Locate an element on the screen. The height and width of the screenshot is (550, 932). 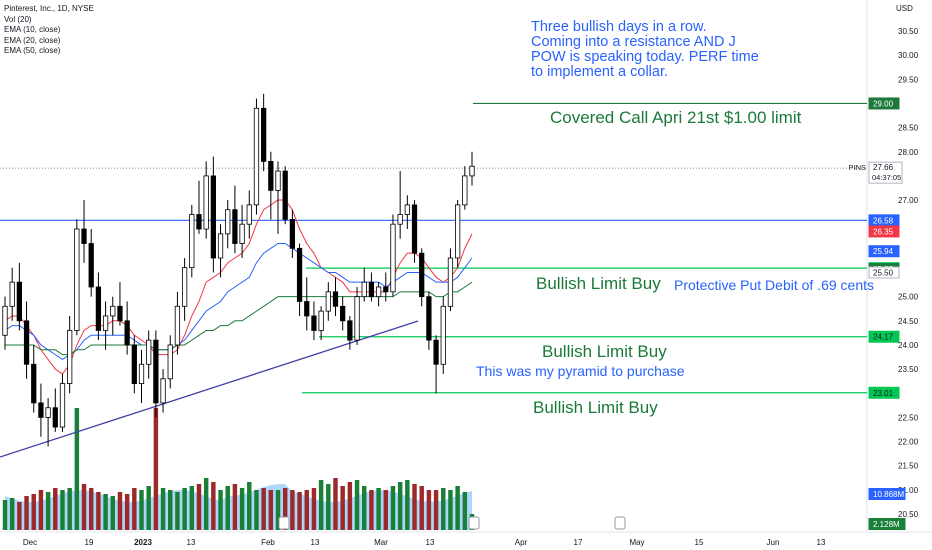
note-line-3: POW is speaking today. PERF time is located at coordinates (645, 57).